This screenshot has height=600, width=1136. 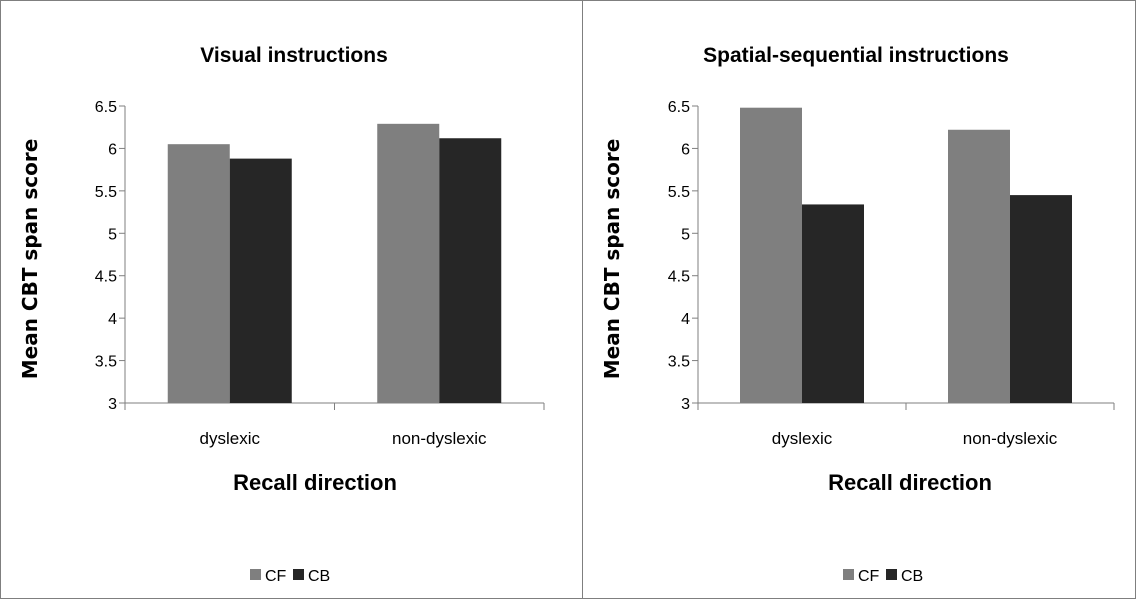 What do you see at coordinates (294, 55) in the screenshot?
I see `chart-title: Visual instructions` at bounding box center [294, 55].